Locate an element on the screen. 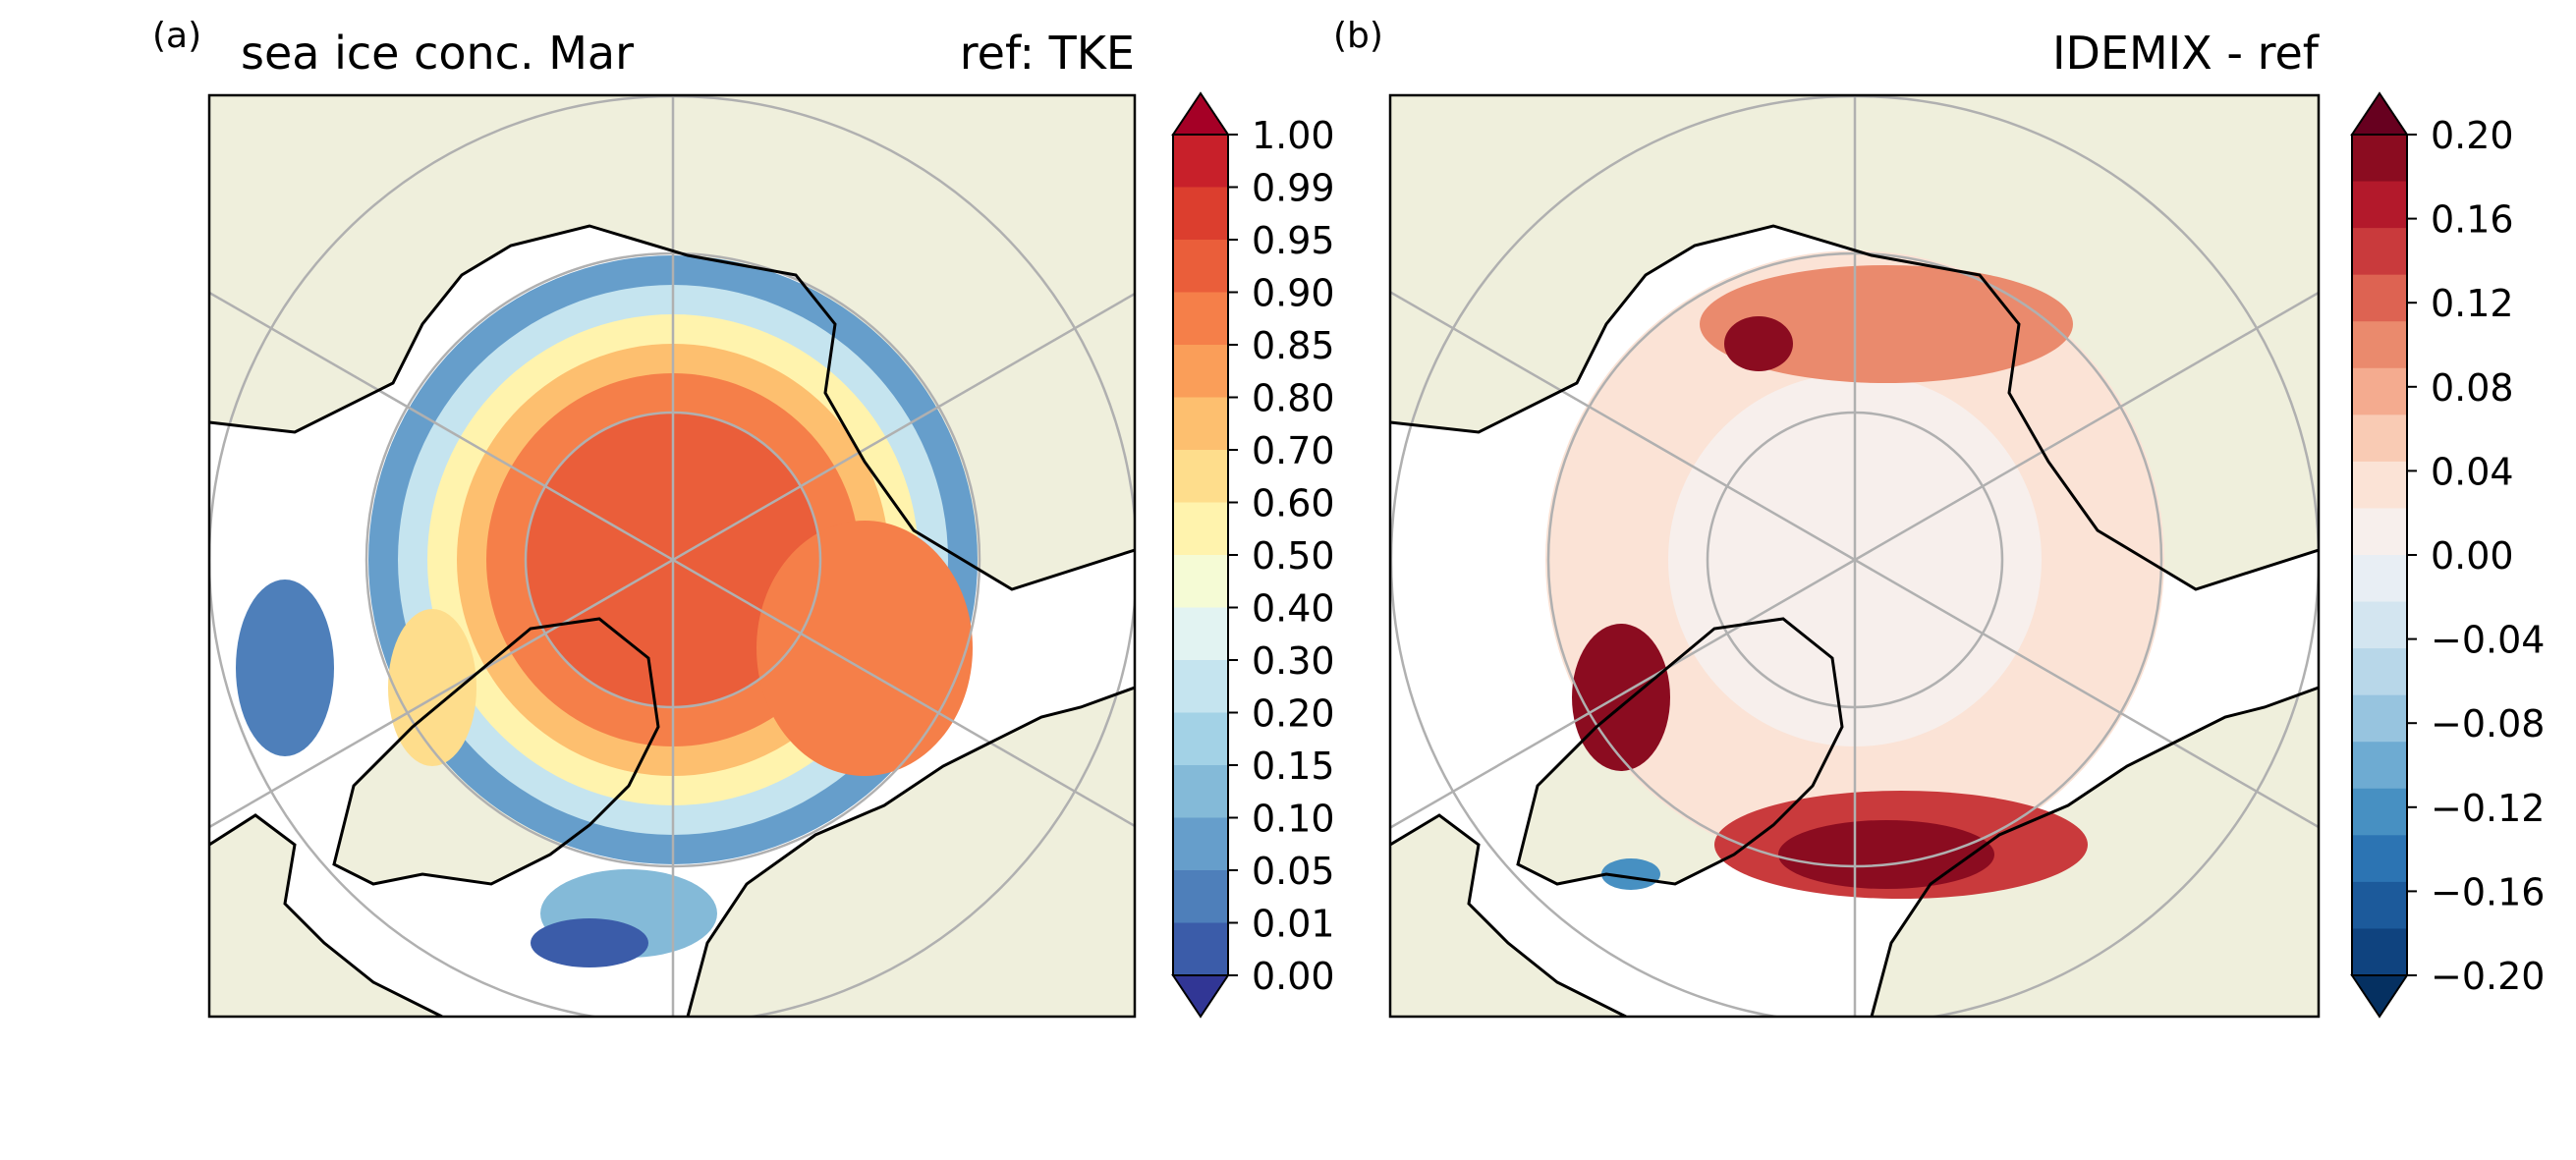 Image resolution: width=2576 pixels, height=1160 pixels. colorbar-a-under-arrow is located at coordinates (1200, 996).